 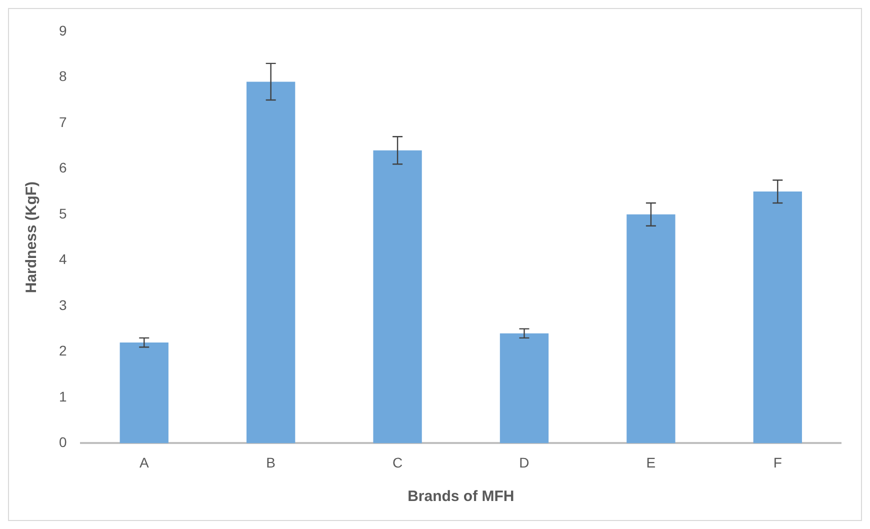 I want to click on x-tick-label: B, so click(x=271, y=462).